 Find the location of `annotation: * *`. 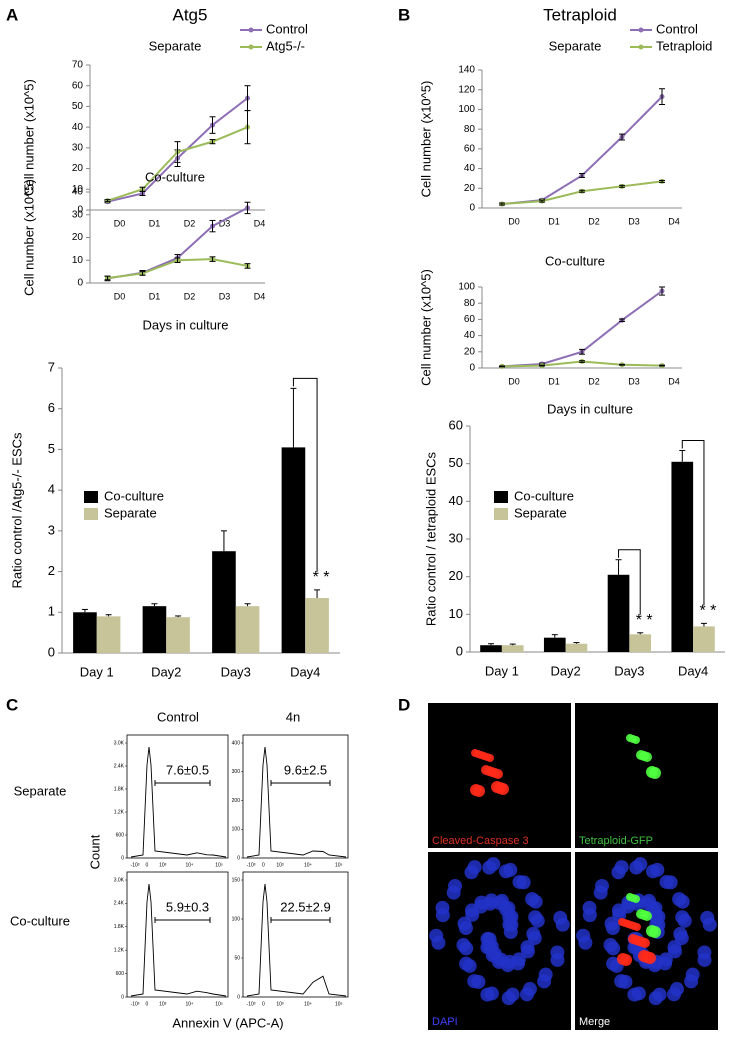

annotation: * * is located at coordinates (644, 620).